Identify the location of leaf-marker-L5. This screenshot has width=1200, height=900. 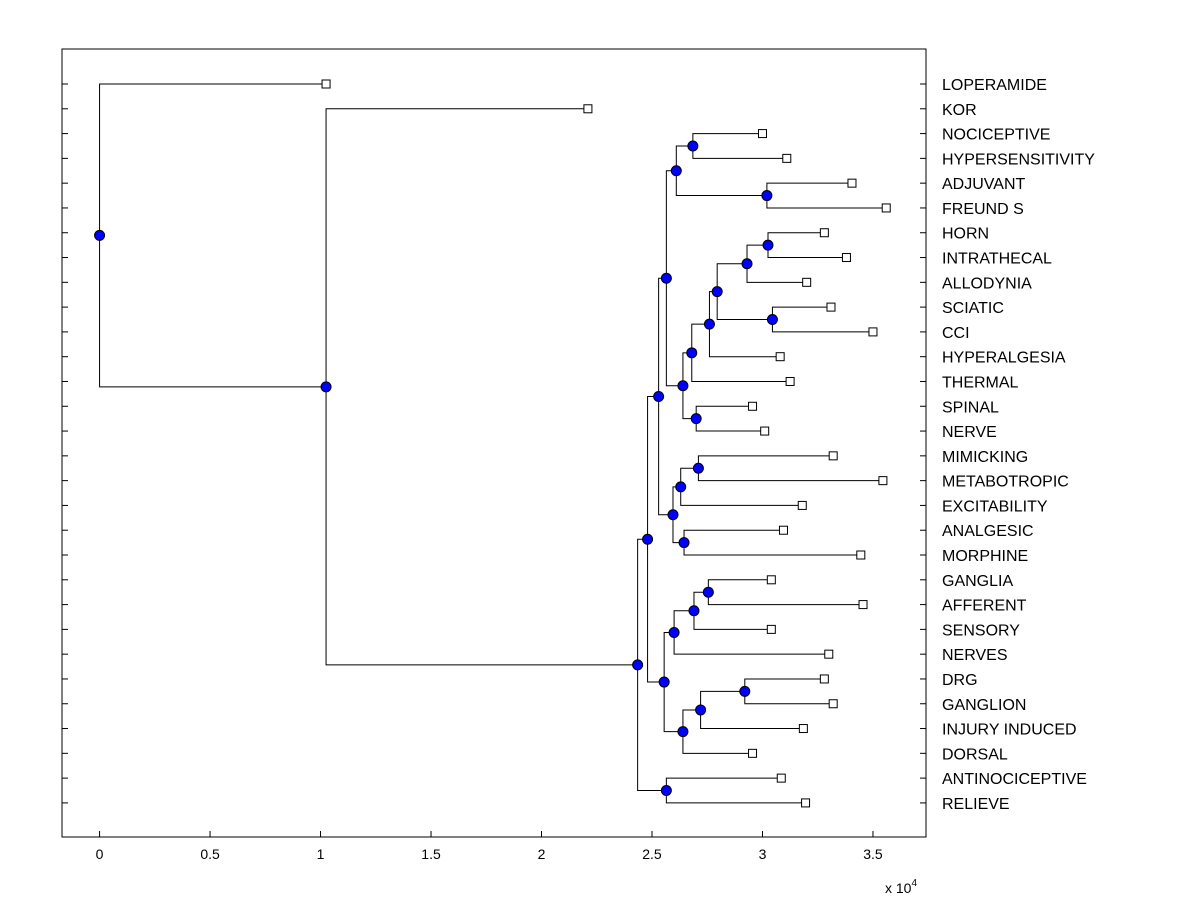
(886, 208).